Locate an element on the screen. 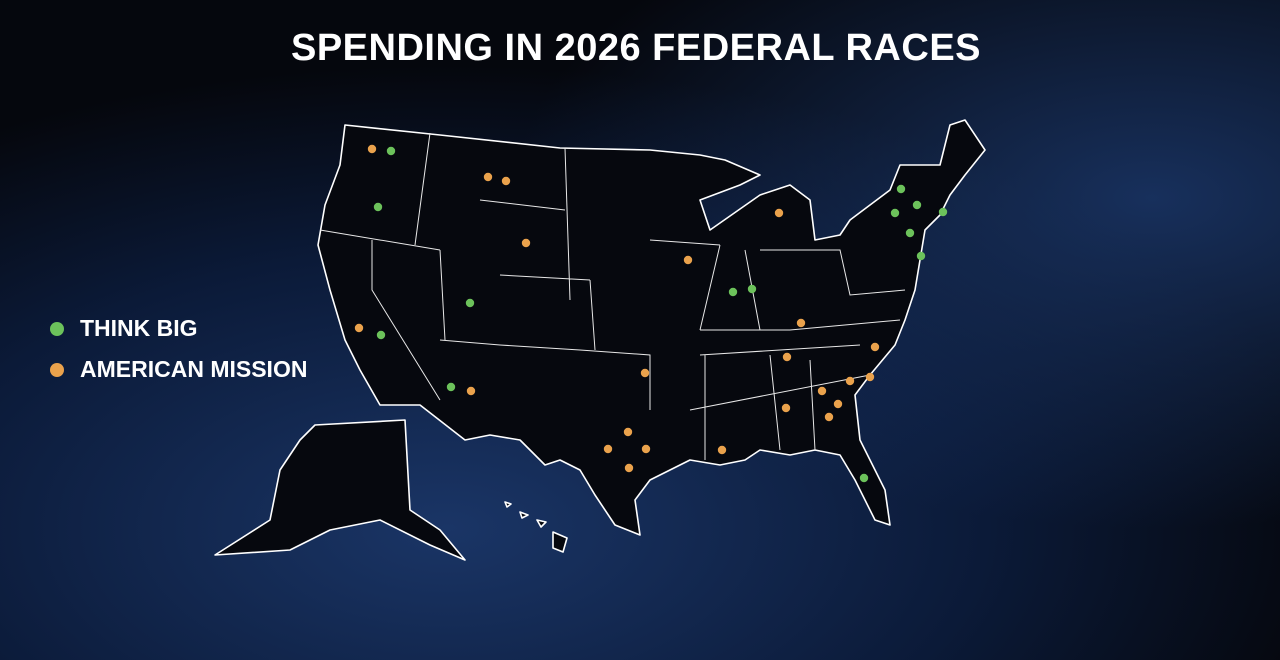 The height and width of the screenshot is (660, 1280). title: SPENDING IN 2026 FEDERAL RACES is located at coordinates (636, 48).